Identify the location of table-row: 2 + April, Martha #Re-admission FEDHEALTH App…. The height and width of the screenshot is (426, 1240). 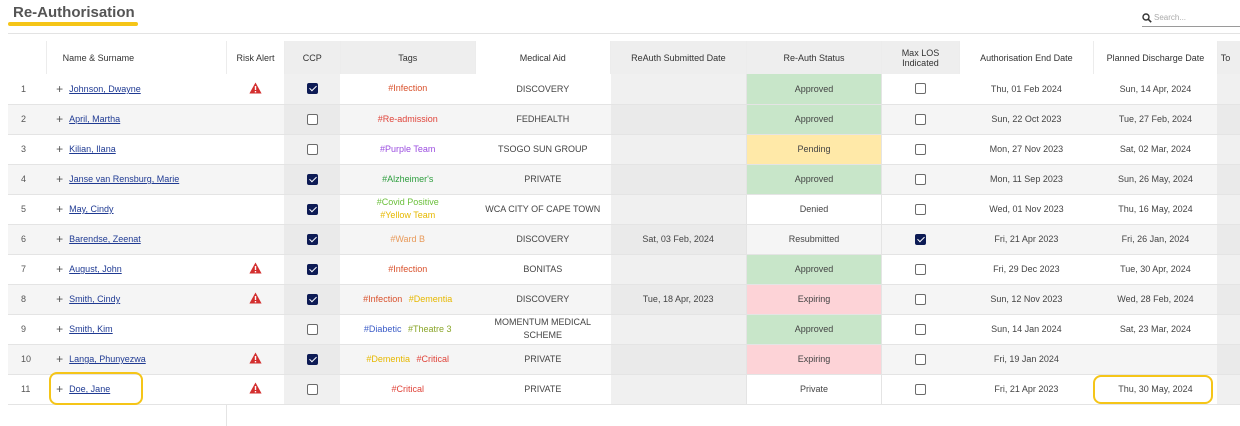
(624, 119).